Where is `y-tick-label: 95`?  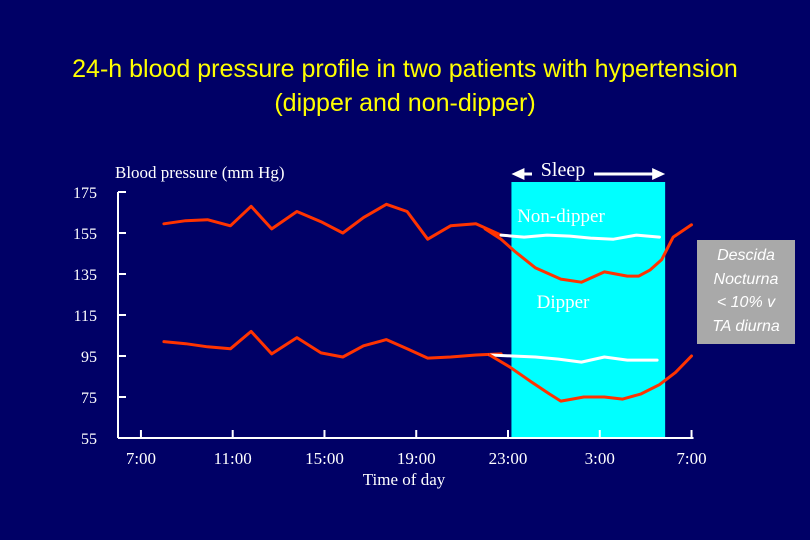 y-tick-label: 95 is located at coordinates (89, 357).